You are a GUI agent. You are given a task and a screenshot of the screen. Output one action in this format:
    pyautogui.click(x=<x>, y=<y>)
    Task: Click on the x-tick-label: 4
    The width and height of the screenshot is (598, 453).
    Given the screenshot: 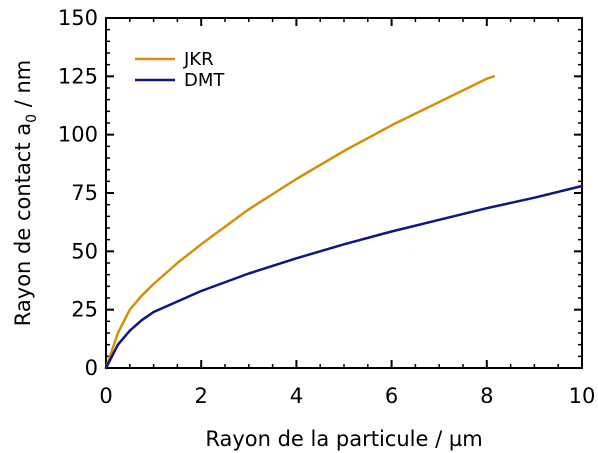 What is the action you would take?
    pyautogui.click(x=296, y=396)
    